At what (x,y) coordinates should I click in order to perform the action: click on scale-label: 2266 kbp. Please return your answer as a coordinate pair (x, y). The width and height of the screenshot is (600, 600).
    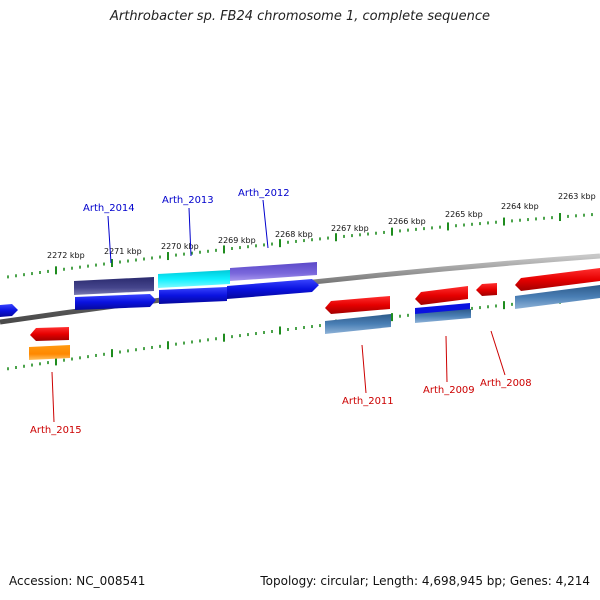
    Looking at the image, I should click on (407, 221).